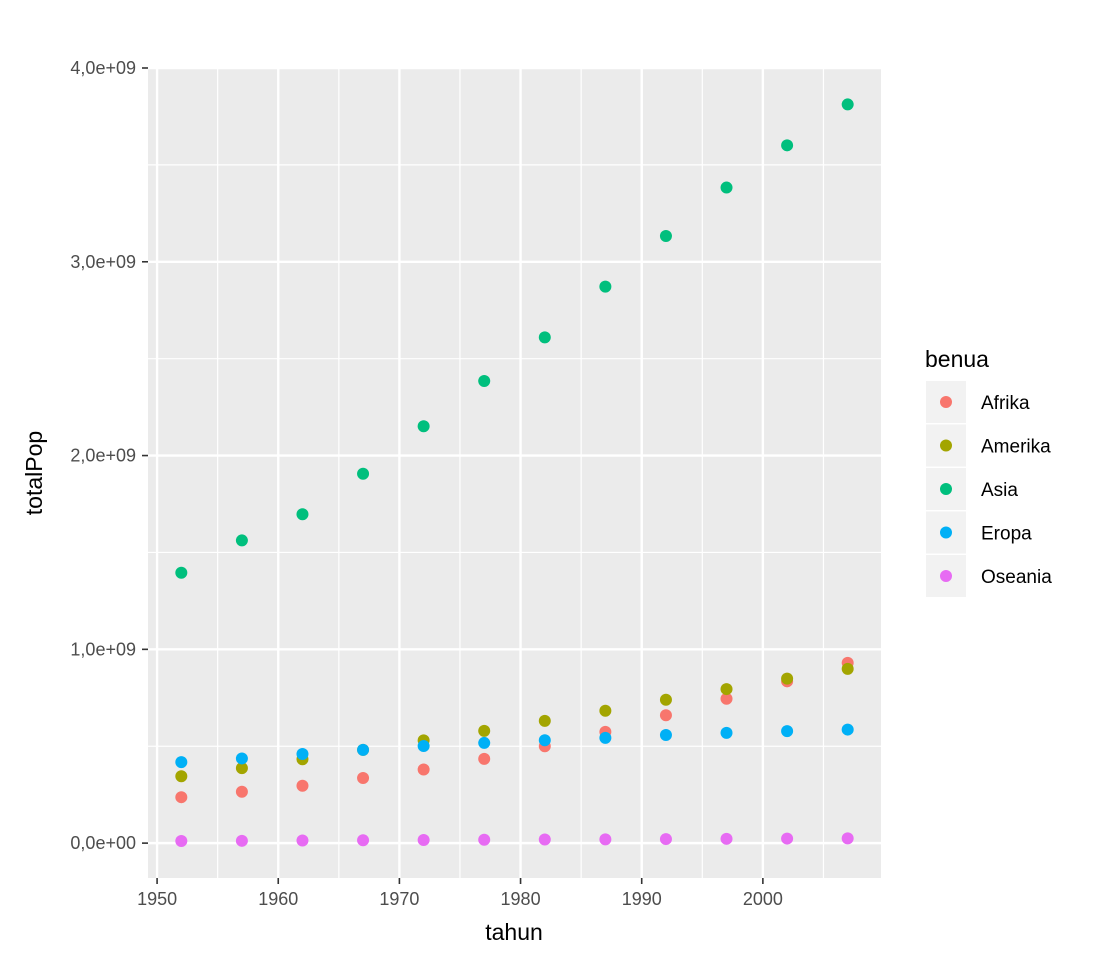 This screenshot has width=1104, height=960. I want to click on x-tick-label: 2000, so click(763, 899).